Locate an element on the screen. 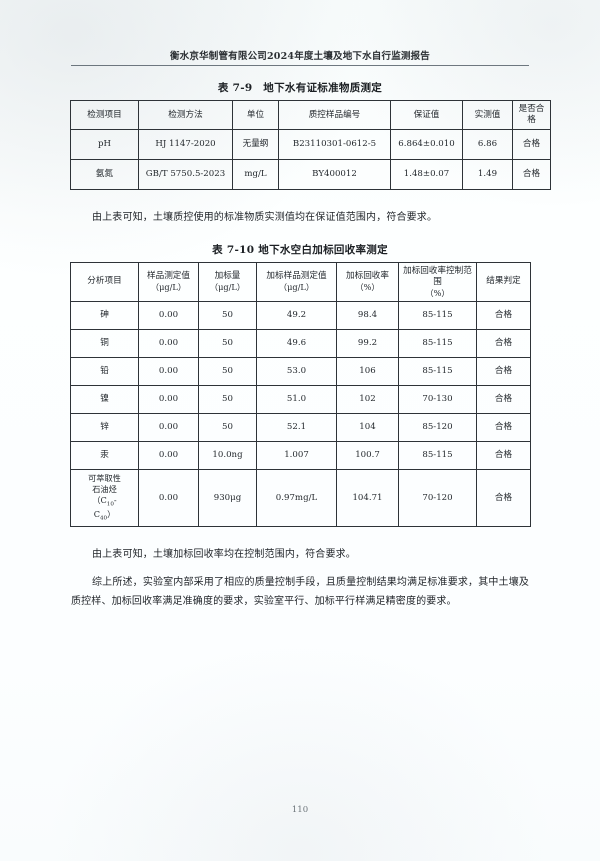 The image size is (600, 861). col-header-control-range-label: 加标回收率控制范围 is located at coordinates (437, 276).